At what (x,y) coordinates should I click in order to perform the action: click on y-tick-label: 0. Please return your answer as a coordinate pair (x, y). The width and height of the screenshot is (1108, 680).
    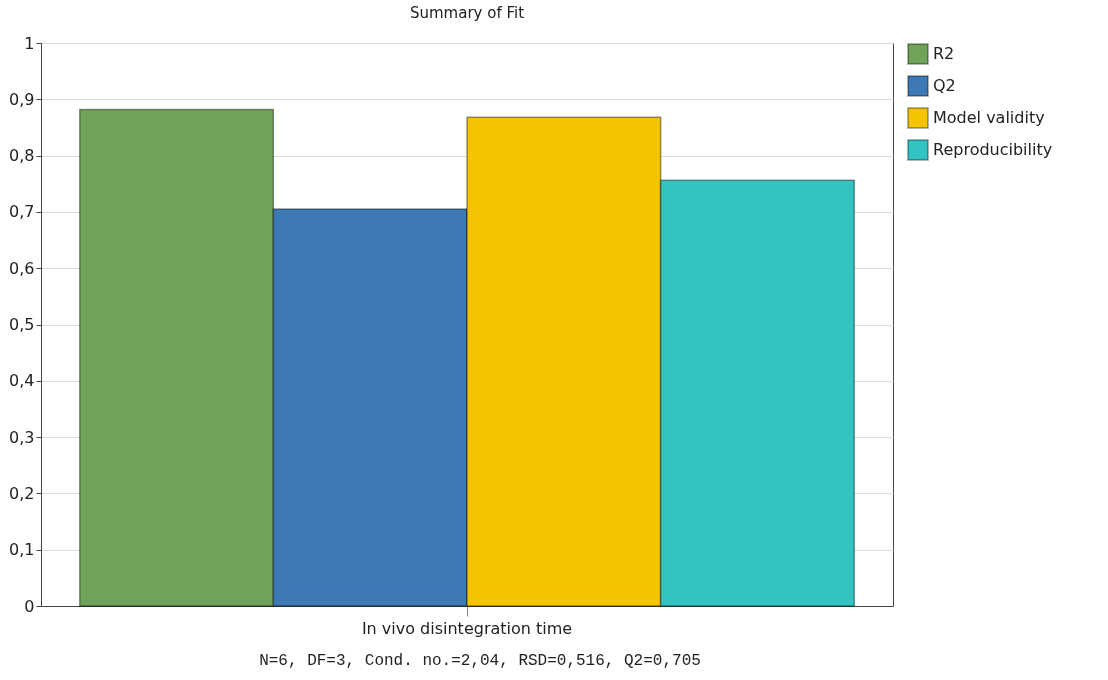
    Looking at the image, I should click on (29, 606).